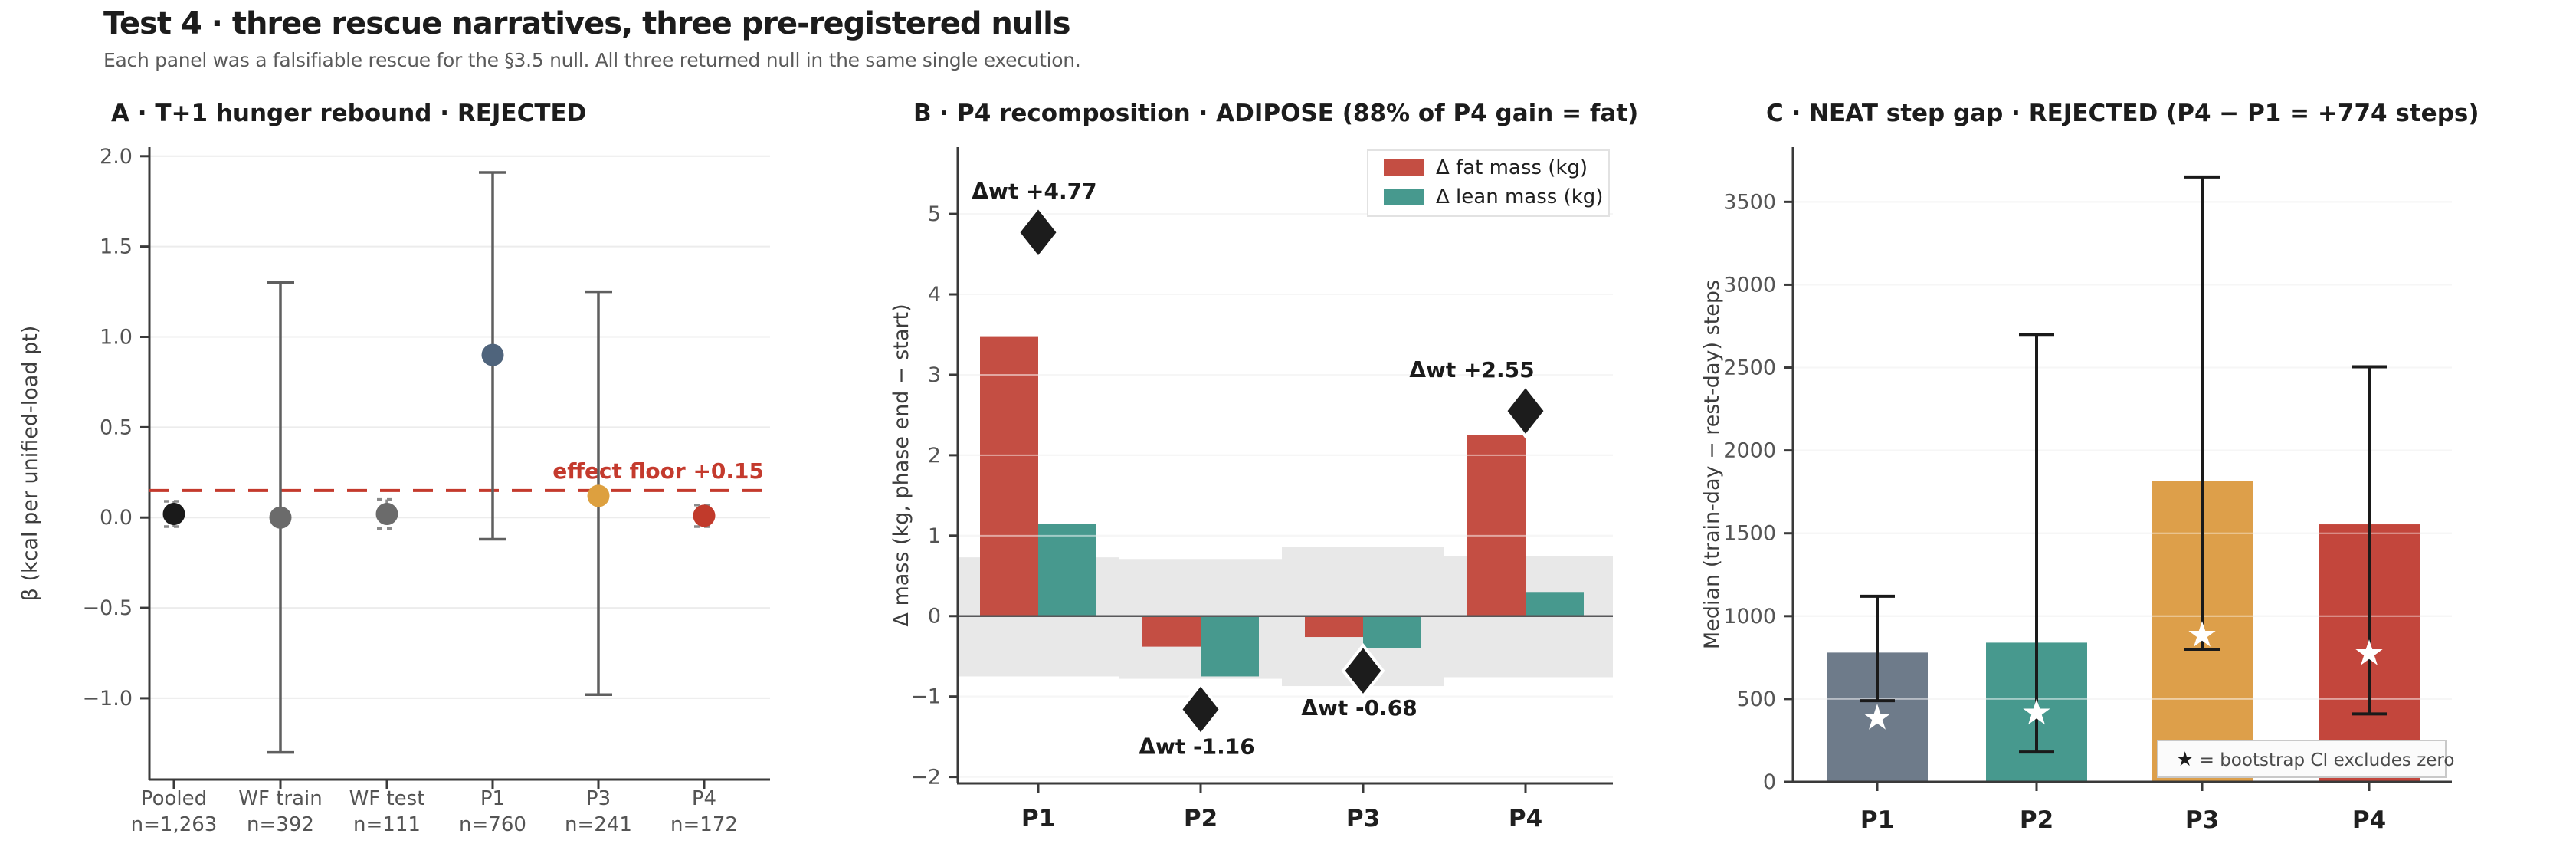 The width and height of the screenshot is (2576, 847). Describe the element at coordinates (1230, 646) in the screenshot. I see `bar-lean-P2` at that location.